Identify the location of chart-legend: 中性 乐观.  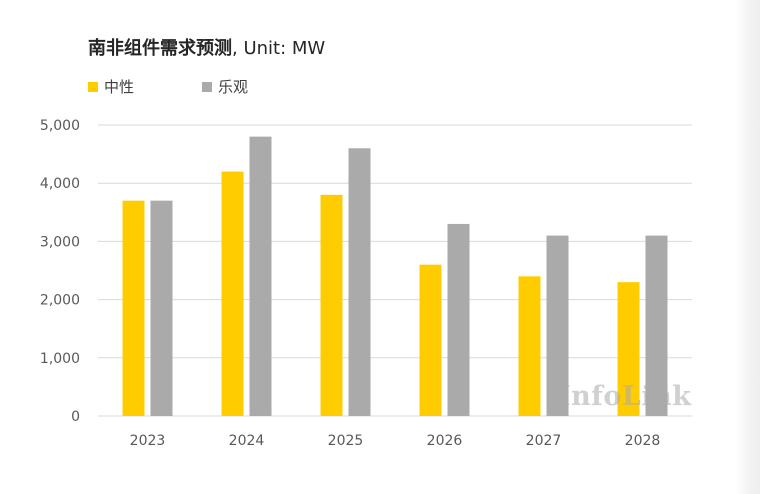
(380, 87).